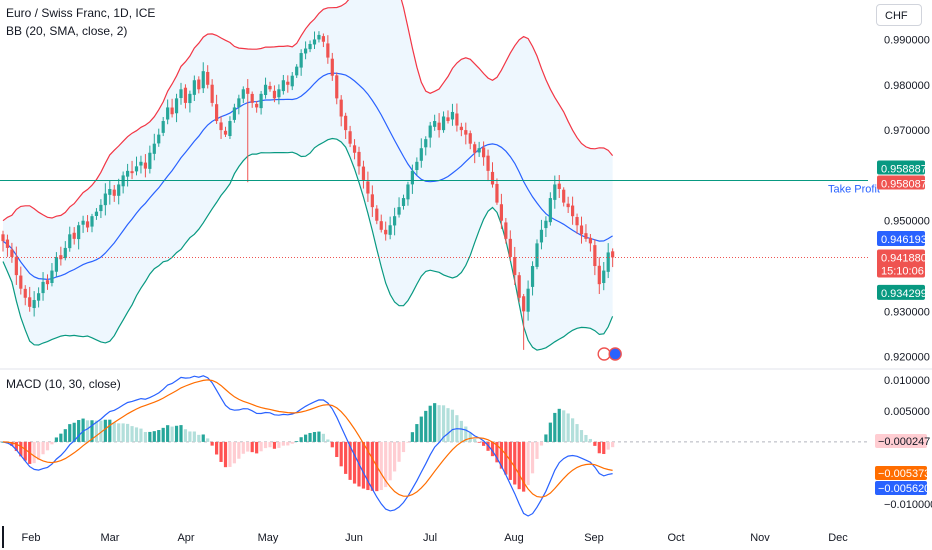 This screenshot has height=550, width=932. What do you see at coordinates (67, 31) in the screenshot?
I see `bb-indicator-label: BB (20, SMA, close, 2)` at bounding box center [67, 31].